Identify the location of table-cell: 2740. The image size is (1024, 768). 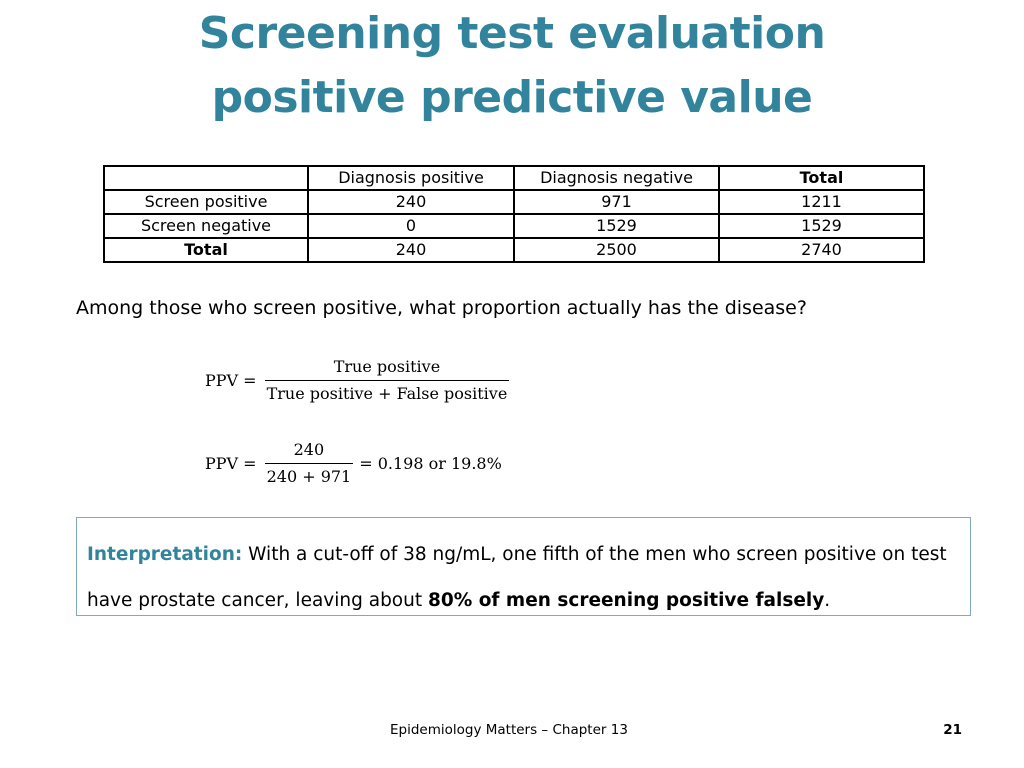
(821, 250).